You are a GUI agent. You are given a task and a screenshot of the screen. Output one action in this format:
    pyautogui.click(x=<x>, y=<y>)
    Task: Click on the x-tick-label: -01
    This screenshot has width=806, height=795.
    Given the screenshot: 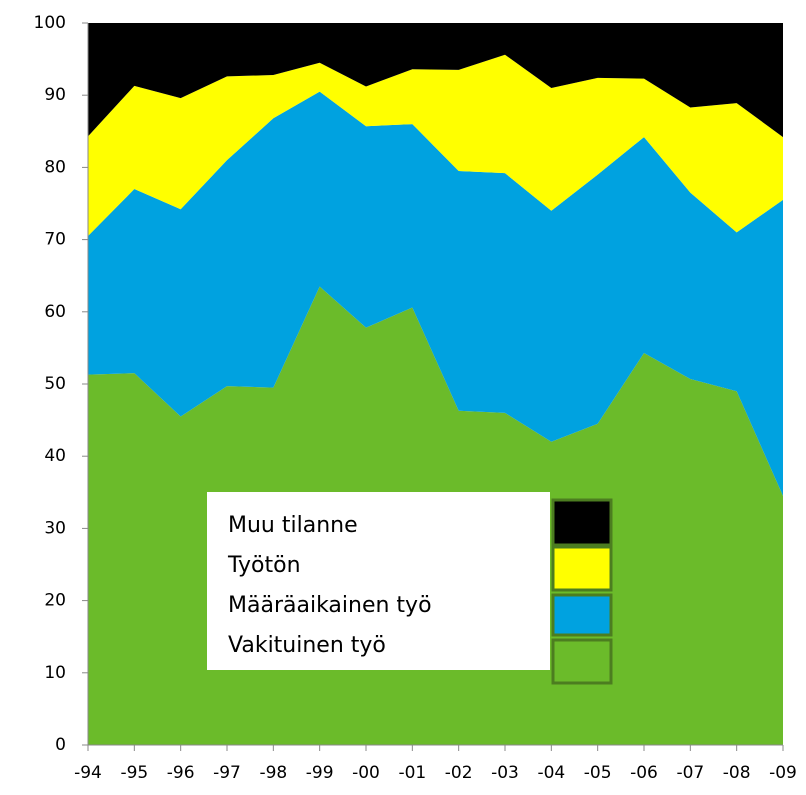 What is the action you would take?
    pyautogui.click(x=412, y=773)
    